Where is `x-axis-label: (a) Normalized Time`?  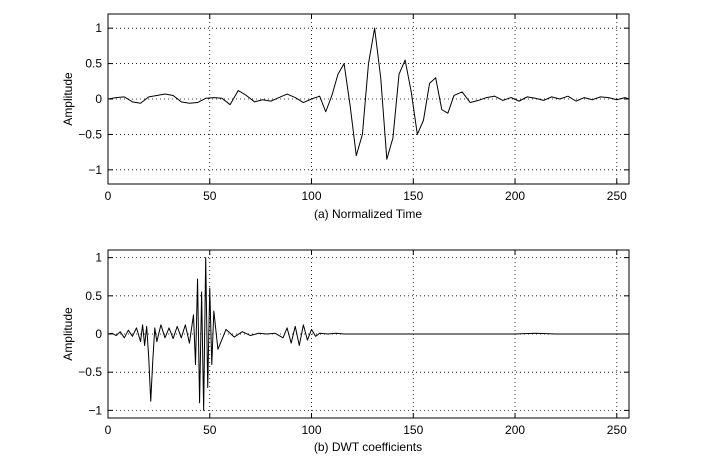
x-axis-label: (a) Normalized Time is located at coordinates (368, 214).